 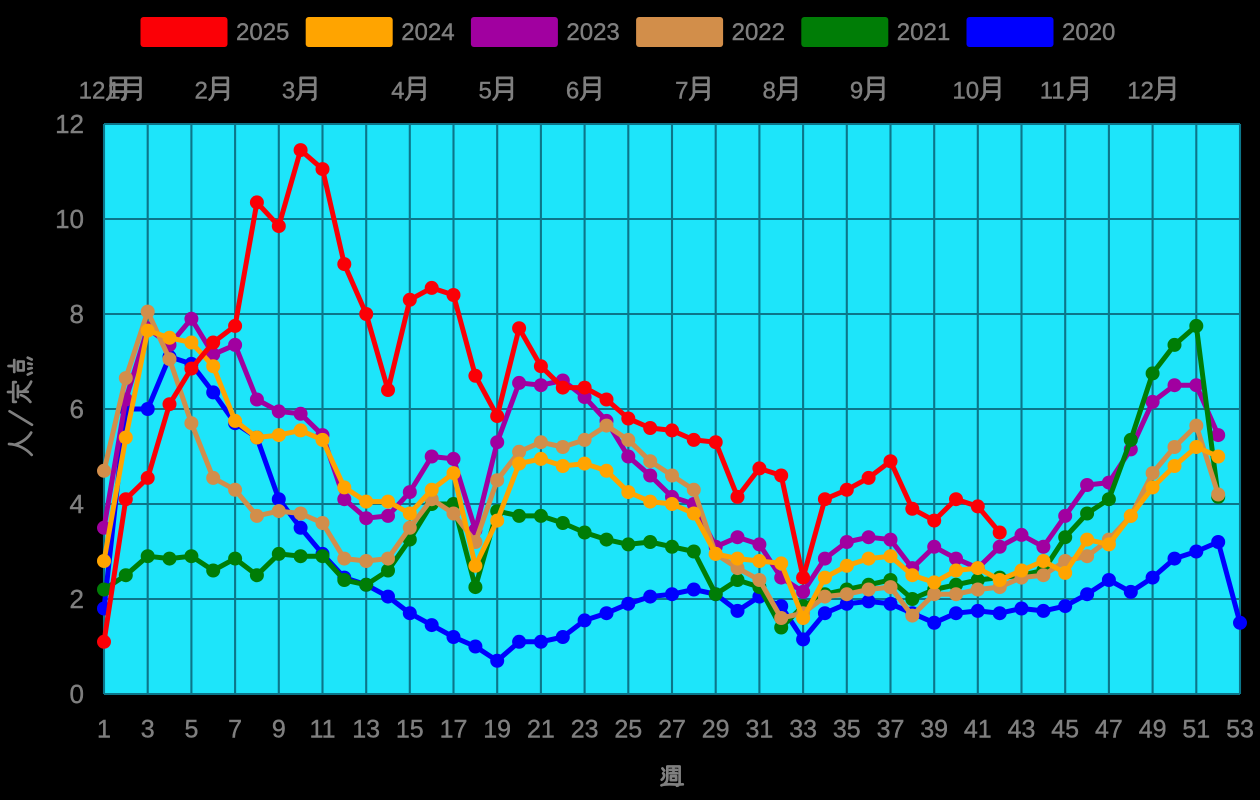 I want to click on svg-text: 25, so click(x=628, y=730).